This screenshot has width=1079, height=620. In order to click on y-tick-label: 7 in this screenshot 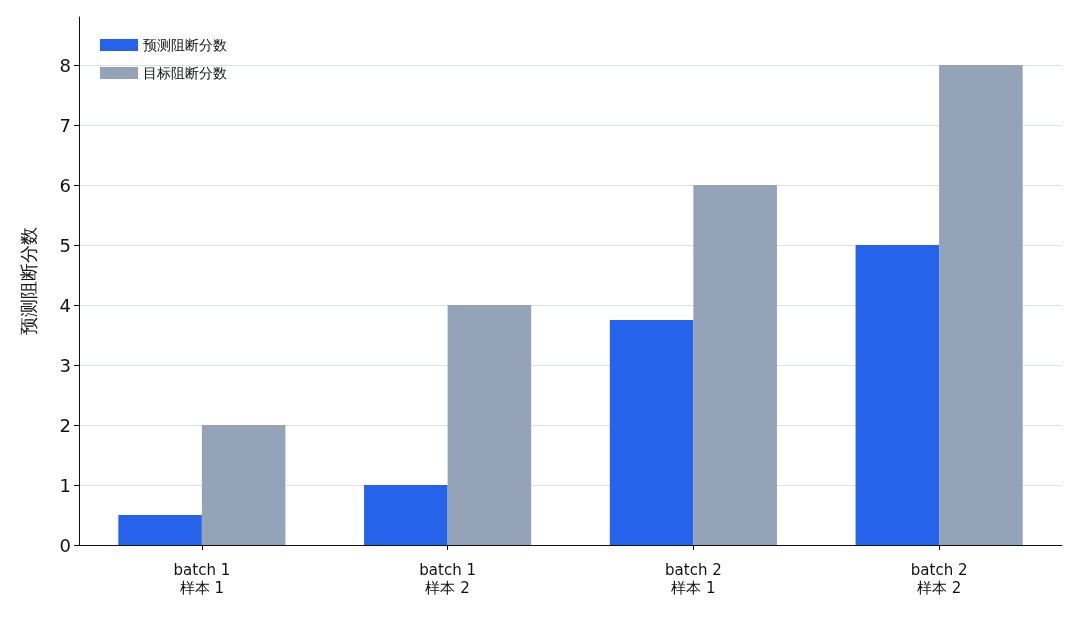, I will do `click(65, 125)`.